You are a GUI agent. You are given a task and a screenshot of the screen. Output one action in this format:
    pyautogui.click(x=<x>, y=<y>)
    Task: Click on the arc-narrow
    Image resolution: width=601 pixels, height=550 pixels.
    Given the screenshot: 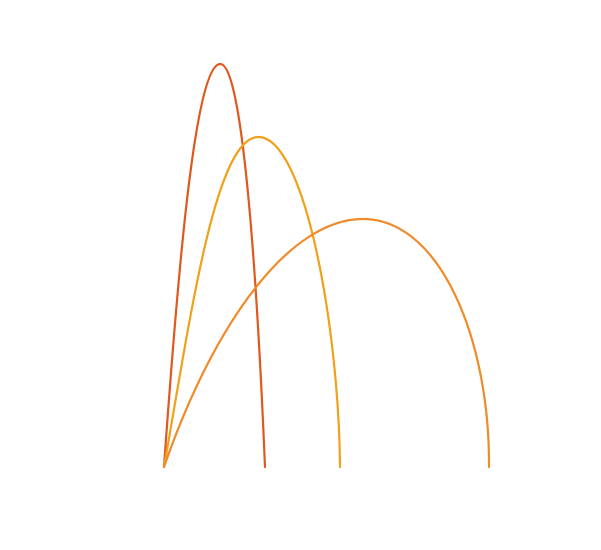 What is the action you would take?
    pyautogui.click(x=214, y=265)
    